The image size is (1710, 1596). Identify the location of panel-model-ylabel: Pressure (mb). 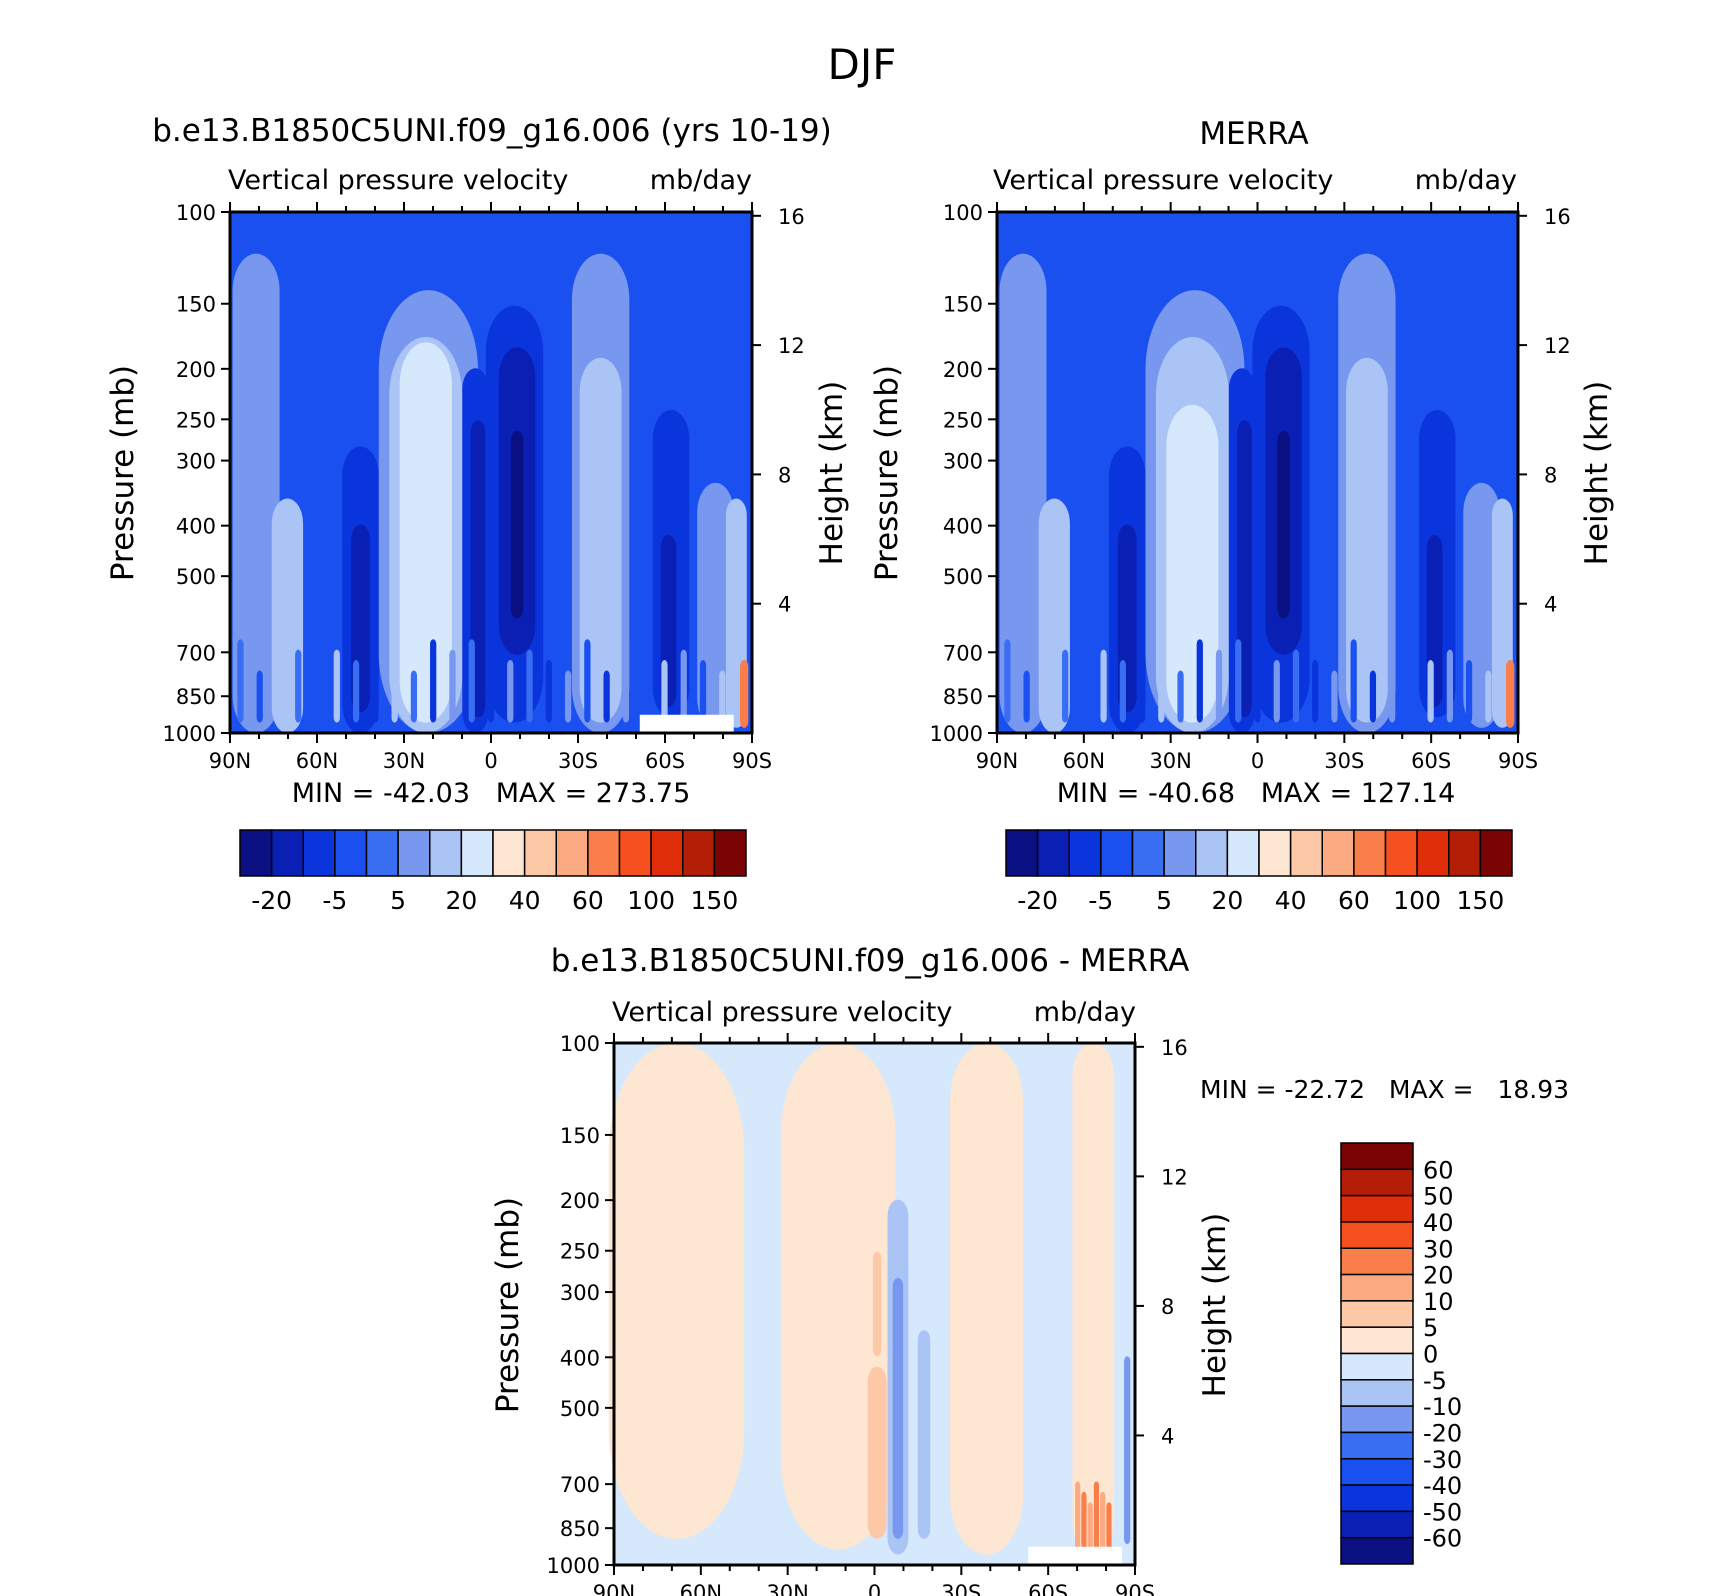
(123, 473).